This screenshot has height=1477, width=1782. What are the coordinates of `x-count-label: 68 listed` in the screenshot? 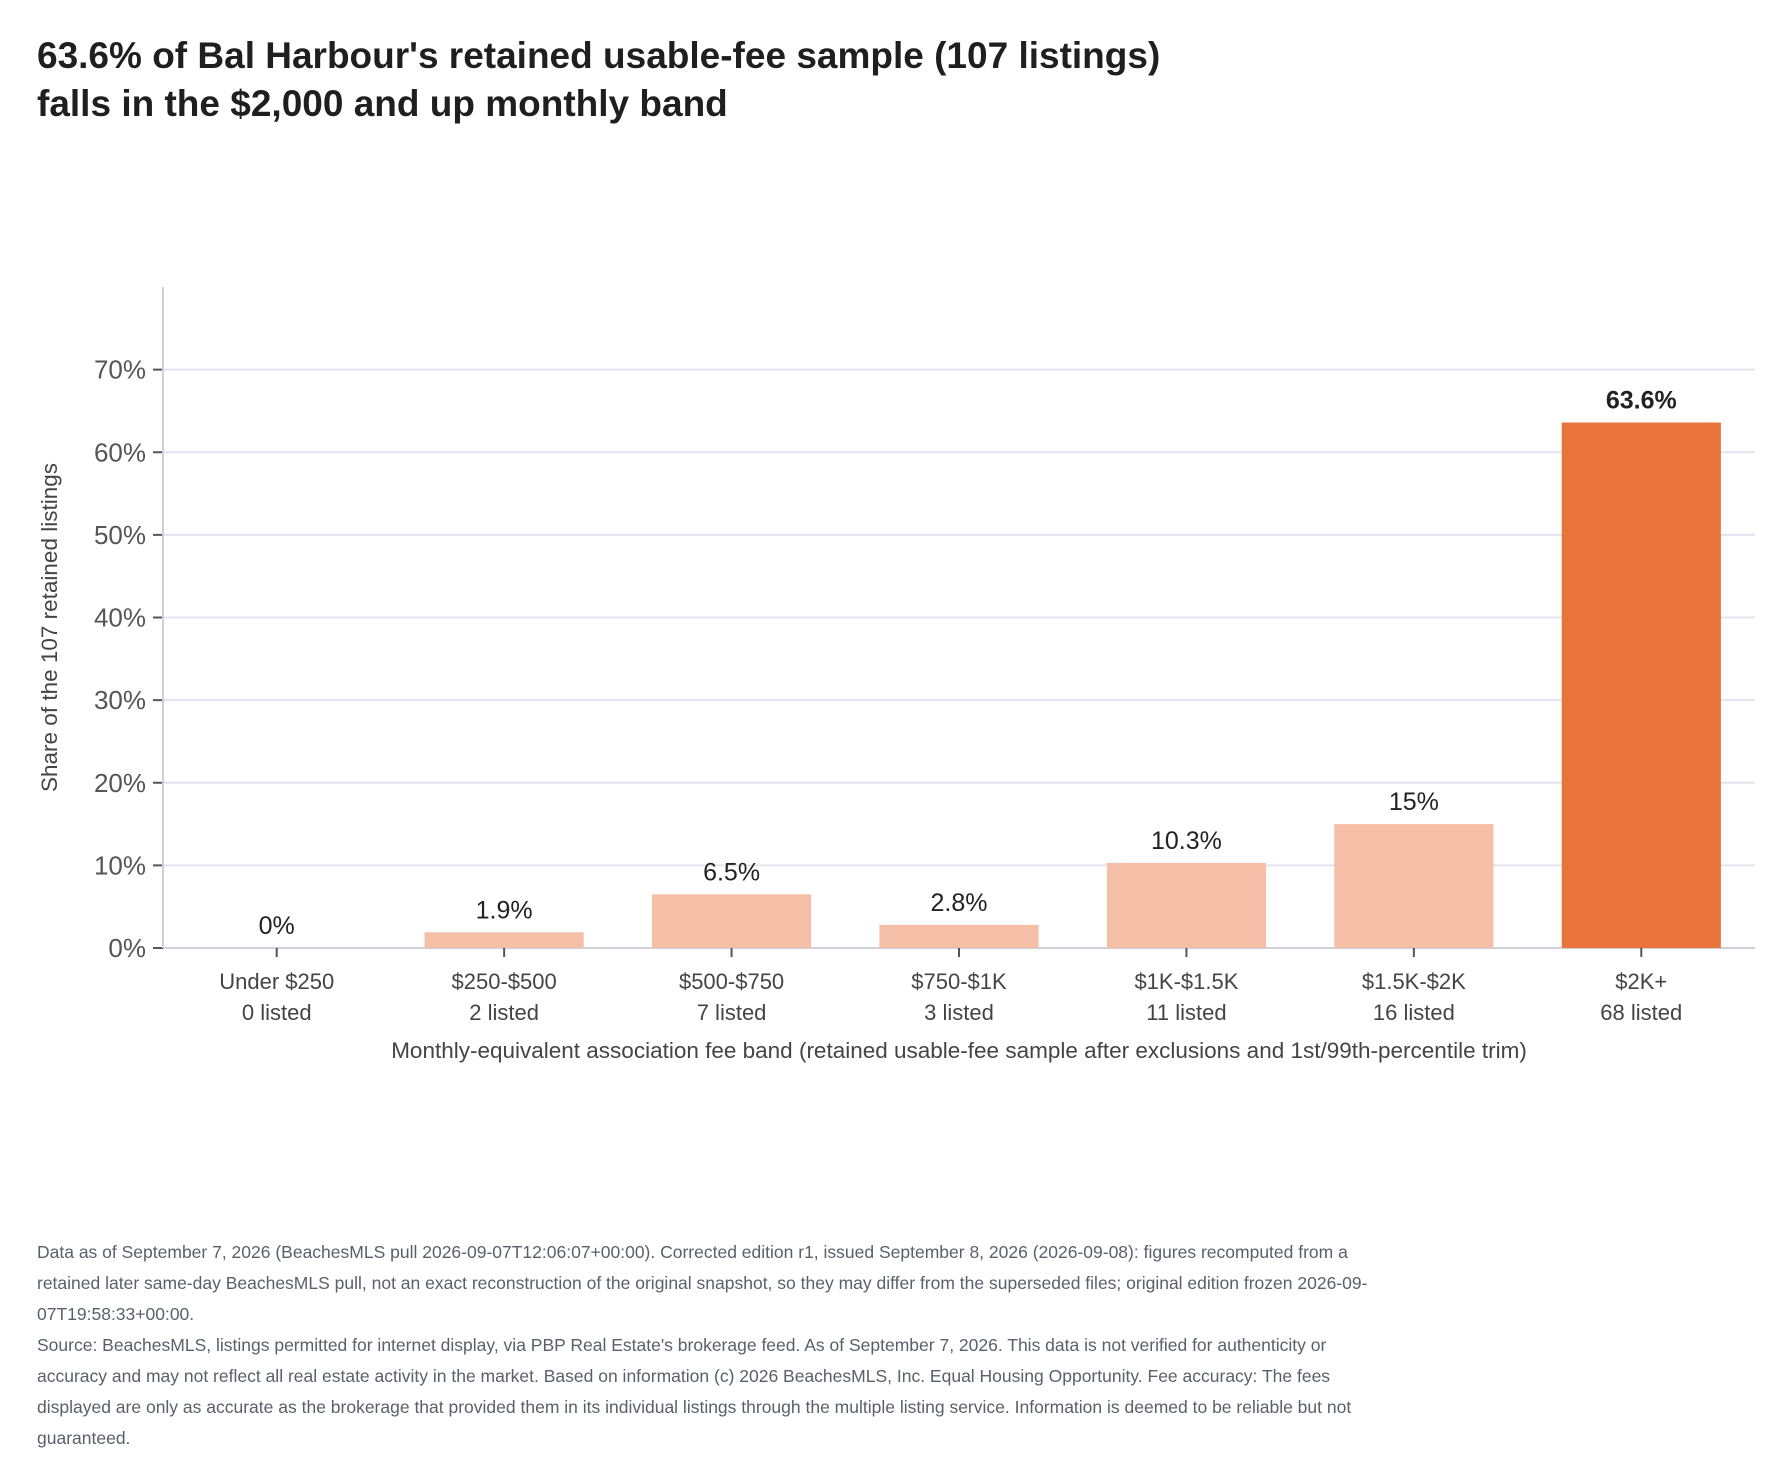 It's located at (1641, 1012).